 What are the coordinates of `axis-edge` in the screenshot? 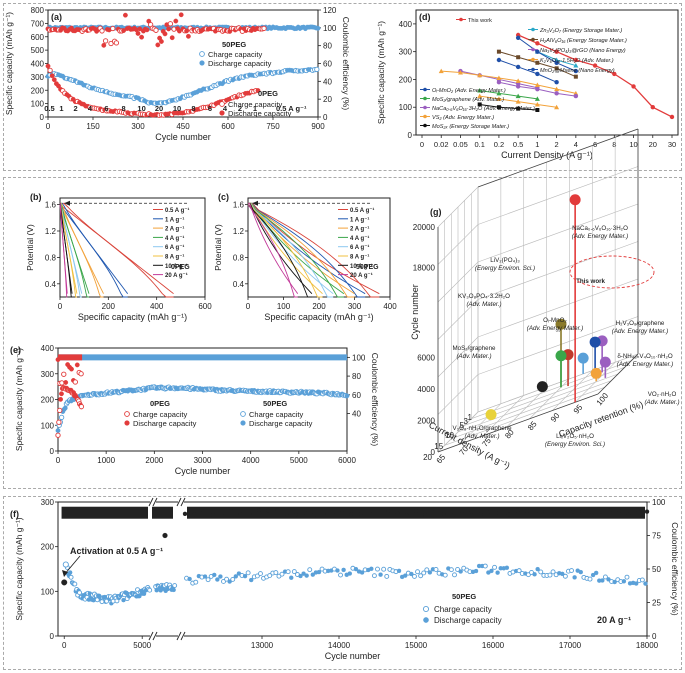 It's located at (618, 374).